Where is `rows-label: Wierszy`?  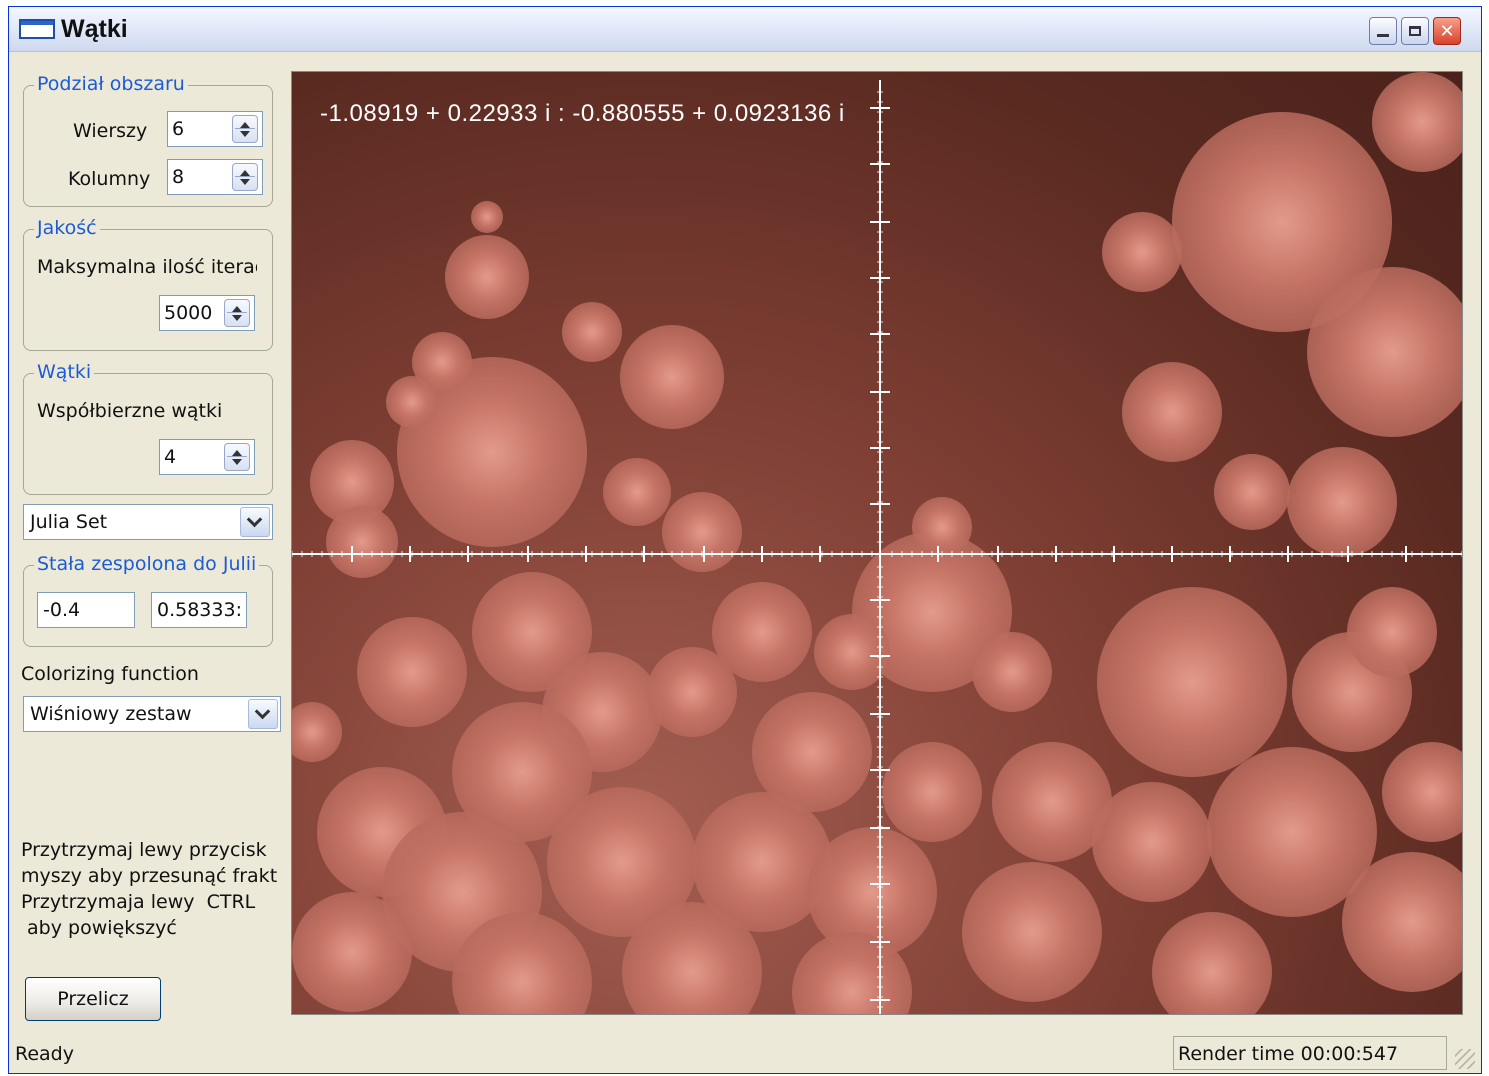
rows-label: Wierszy is located at coordinates (110, 131).